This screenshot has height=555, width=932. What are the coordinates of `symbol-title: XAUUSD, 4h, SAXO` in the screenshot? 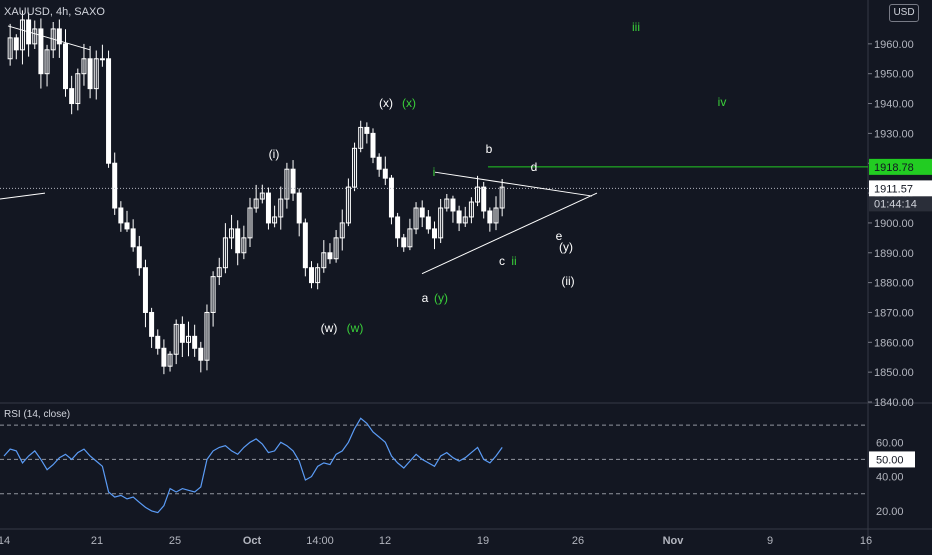 It's located at (54, 12).